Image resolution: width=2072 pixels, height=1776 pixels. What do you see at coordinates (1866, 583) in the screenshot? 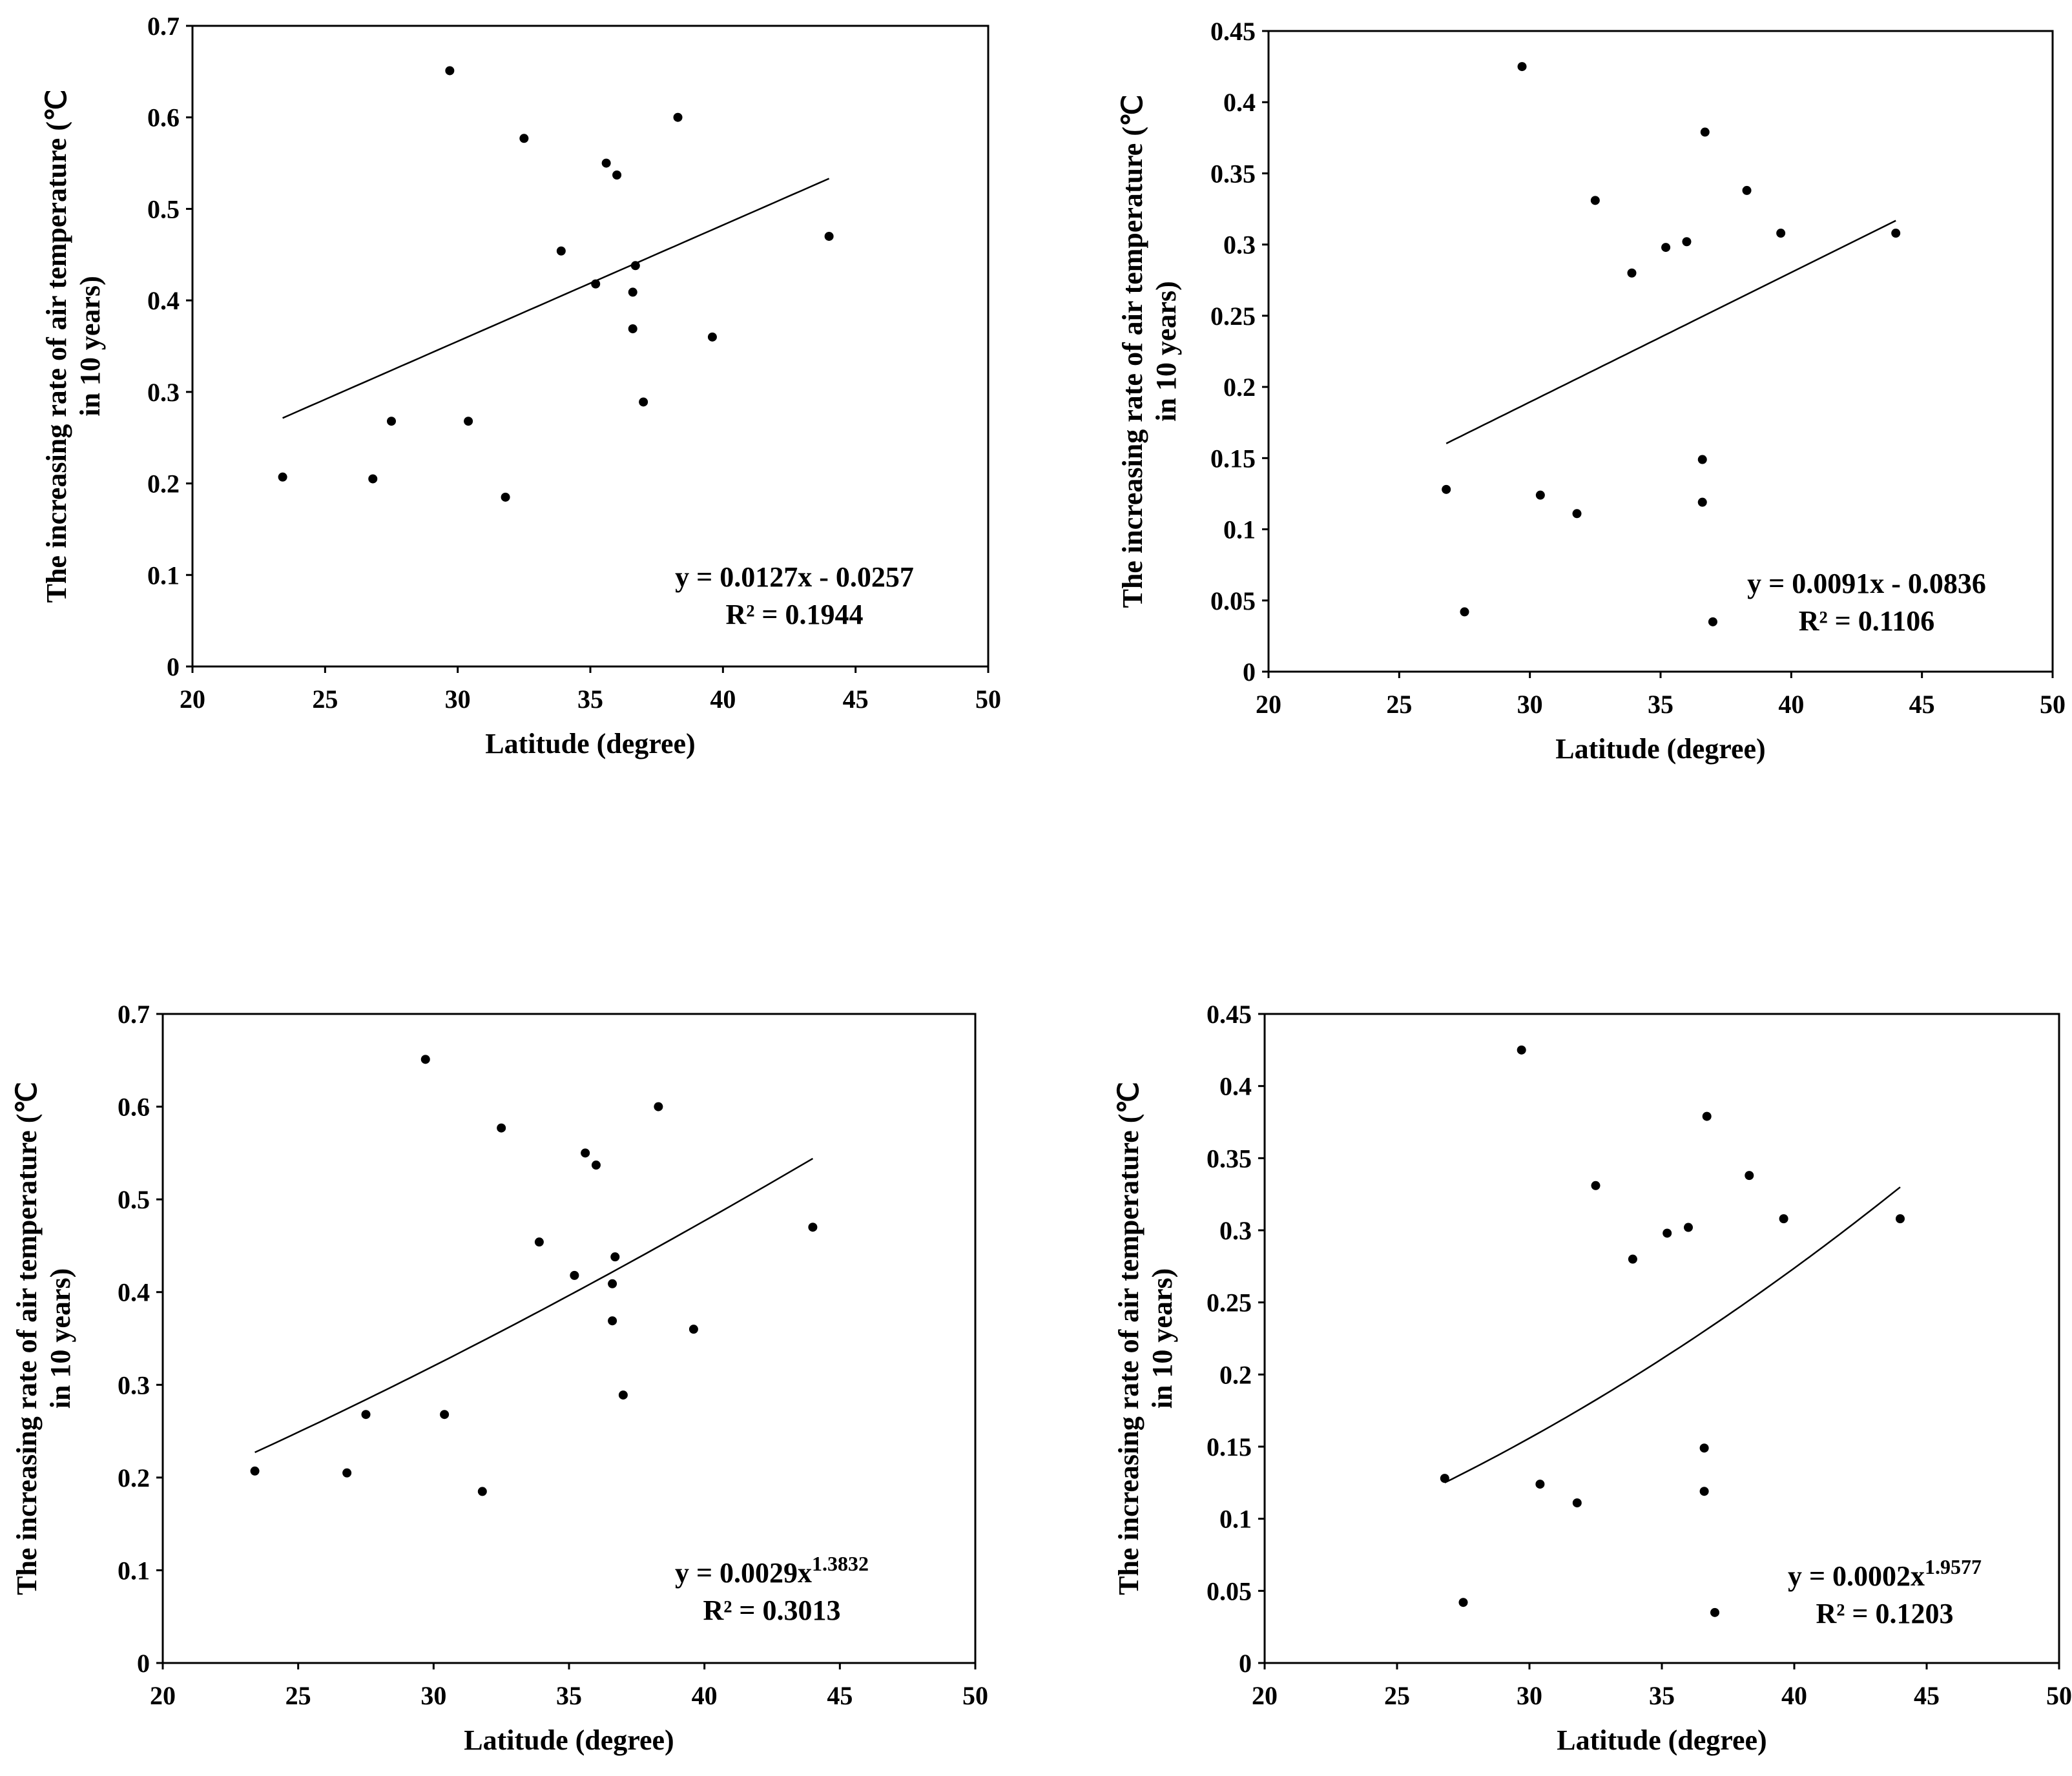
I see `regression-equation: y = 0.0091x - 0.0836` at bounding box center [1866, 583].